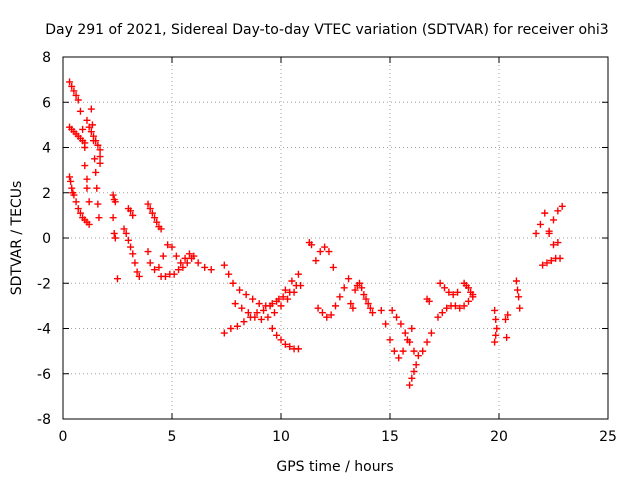 Image resolution: width=640 pixels, height=480 pixels. Describe the element at coordinates (507, 326) in the screenshot. I see `series-arc-ab` at that location.